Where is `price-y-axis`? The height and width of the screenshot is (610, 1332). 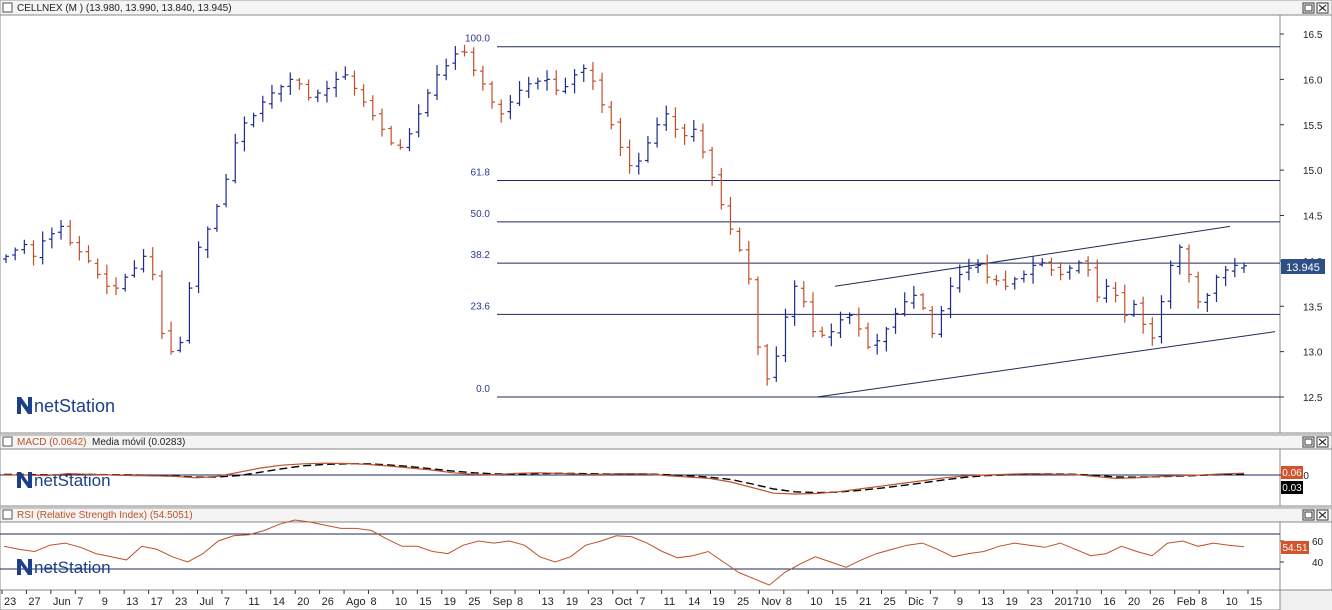
price-y-axis is located at coordinates (1305, 224).